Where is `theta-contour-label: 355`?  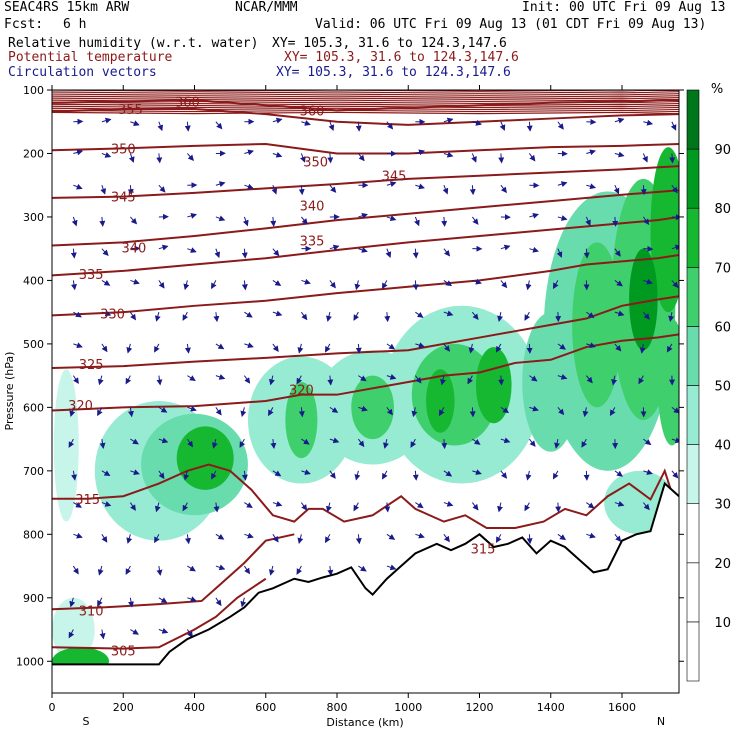 theta-contour-label: 355 is located at coordinates (130, 110).